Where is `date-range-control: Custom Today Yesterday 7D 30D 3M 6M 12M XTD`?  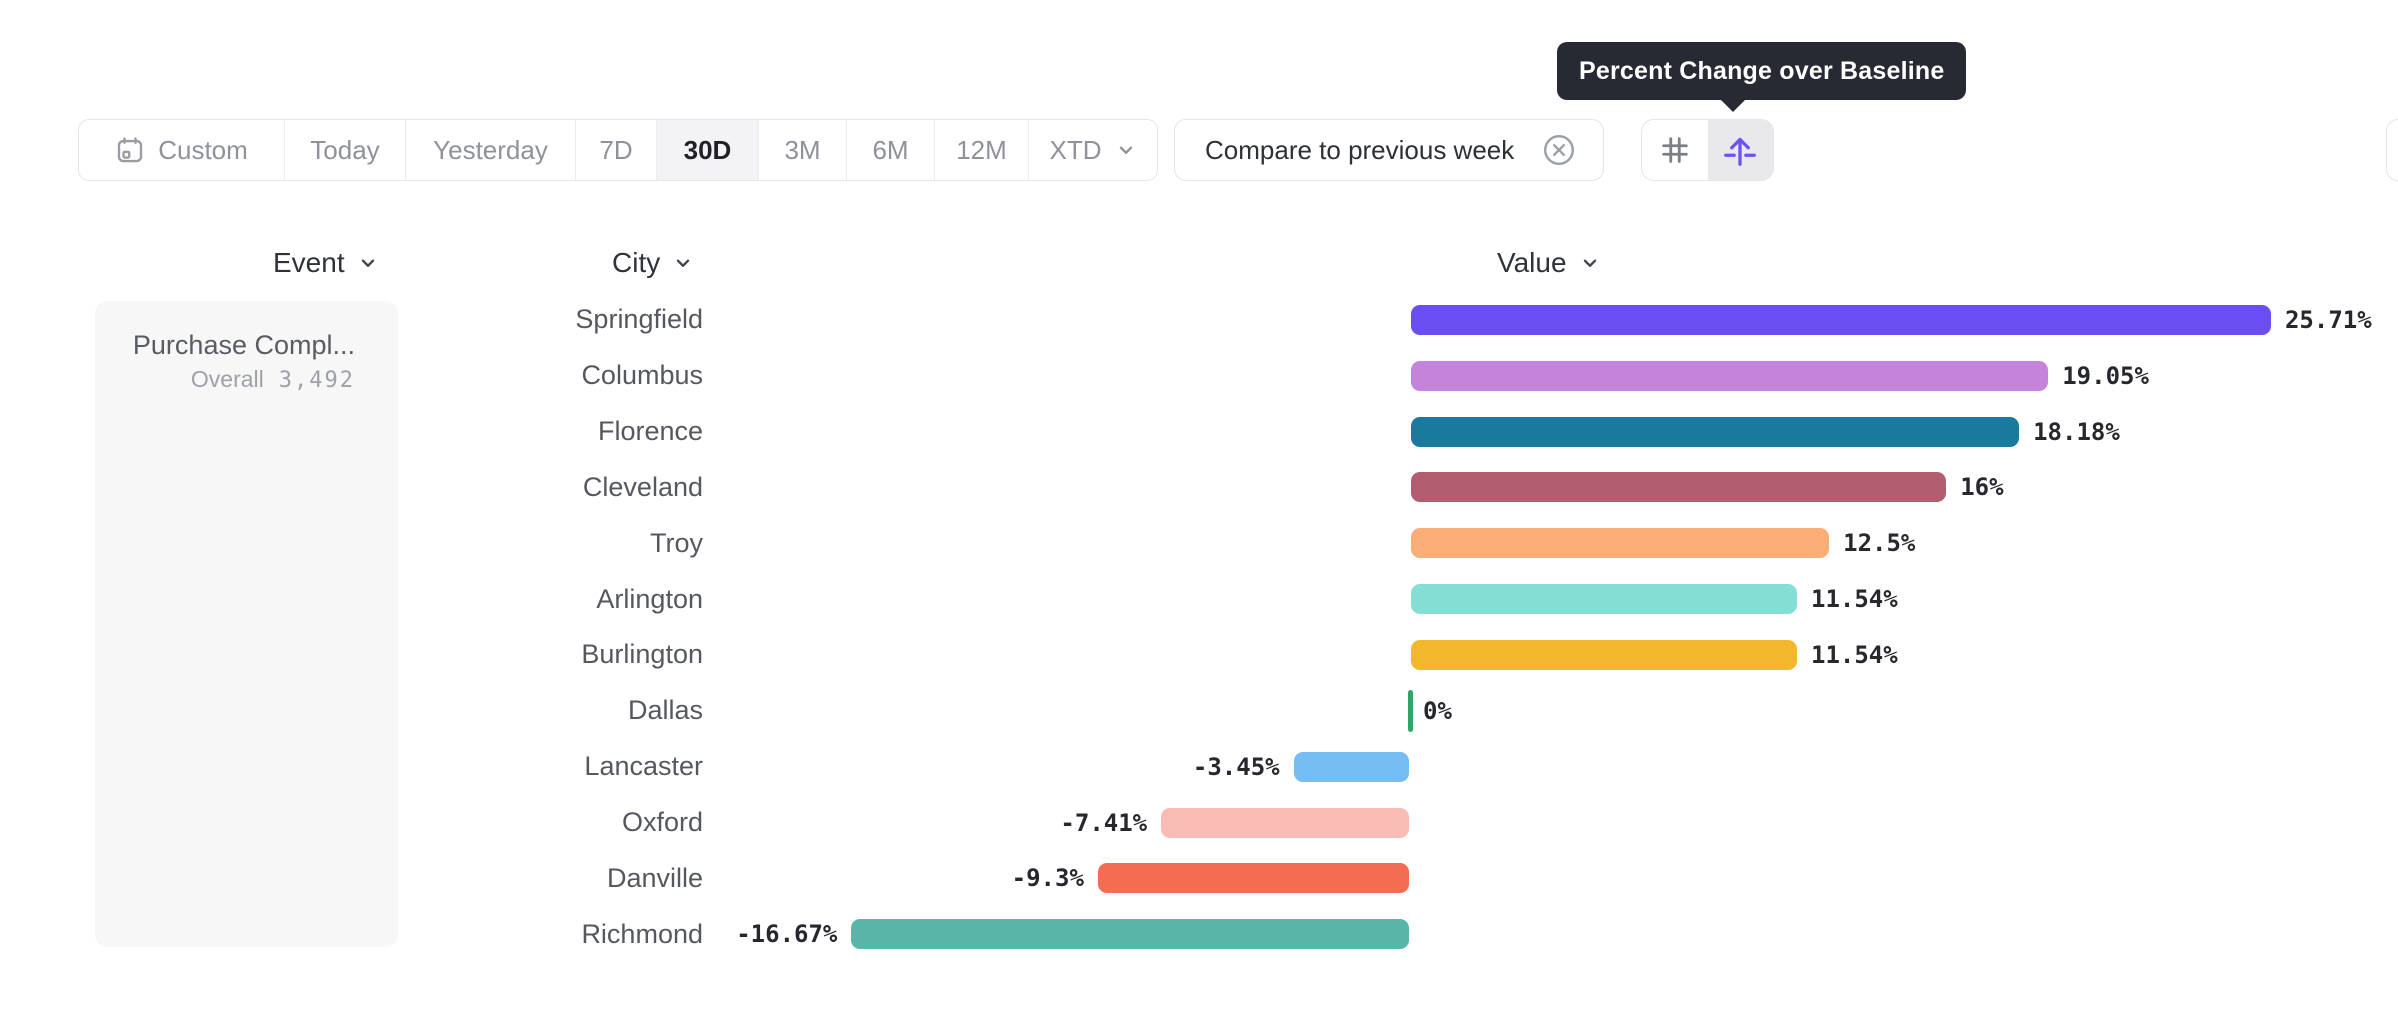 date-range-control: Custom Today Yesterday 7D 30D 3M 6M 12M XTD is located at coordinates (618, 150).